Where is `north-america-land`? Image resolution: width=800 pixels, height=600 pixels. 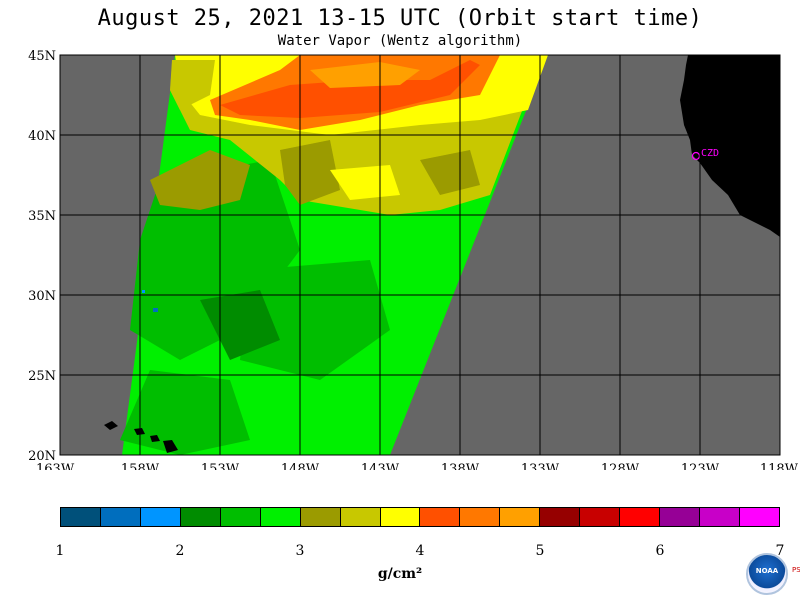
north-america-land is located at coordinates (730, 146).